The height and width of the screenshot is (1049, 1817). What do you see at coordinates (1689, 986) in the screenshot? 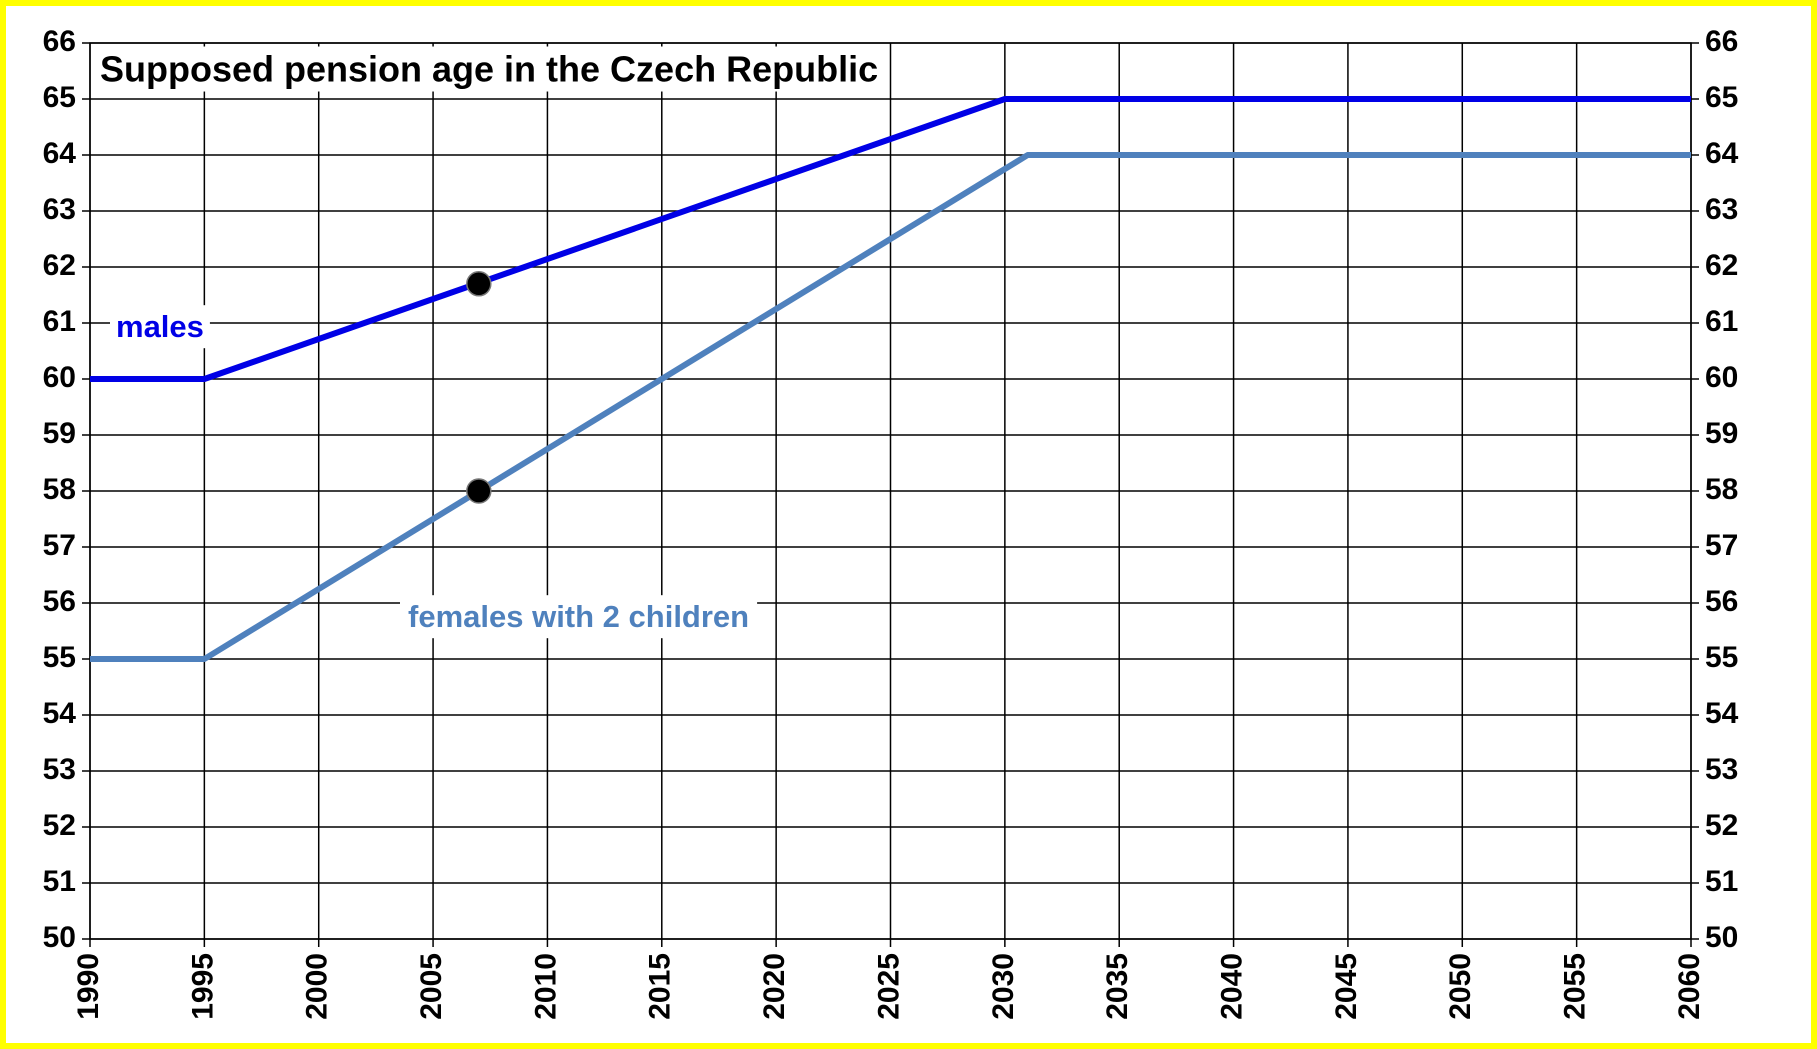
I see `x-tick-label: 2060` at bounding box center [1689, 986].